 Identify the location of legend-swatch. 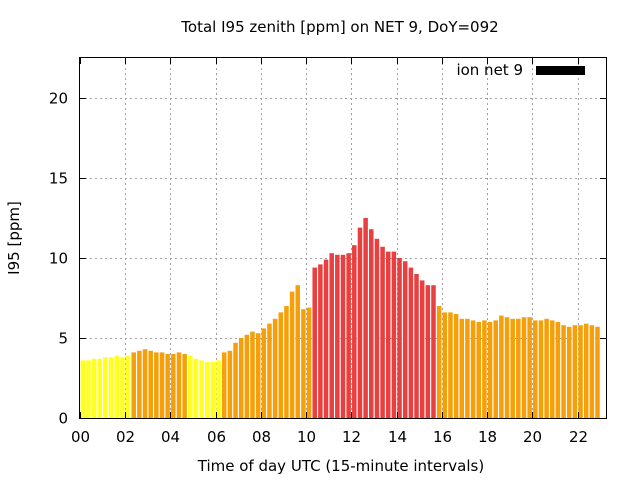
(560, 70).